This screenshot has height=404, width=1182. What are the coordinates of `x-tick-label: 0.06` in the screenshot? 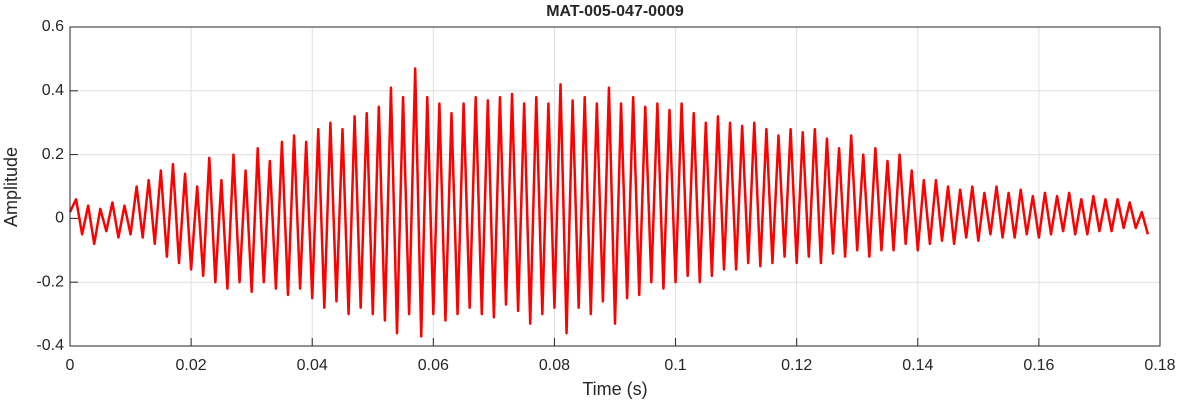 It's located at (433, 365).